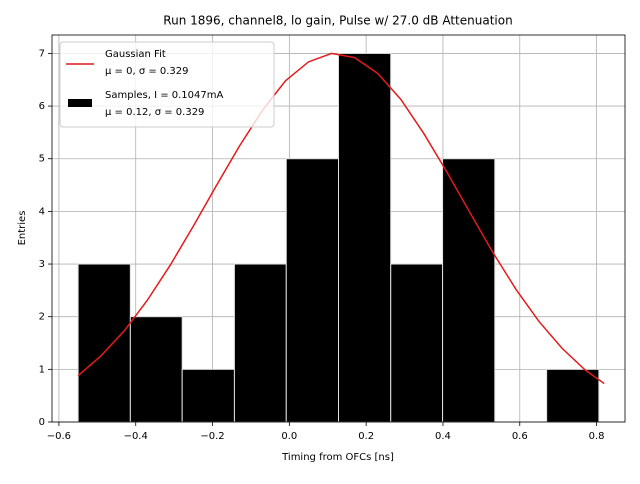  I want to click on y-tick-label: 6, so click(42, 106).